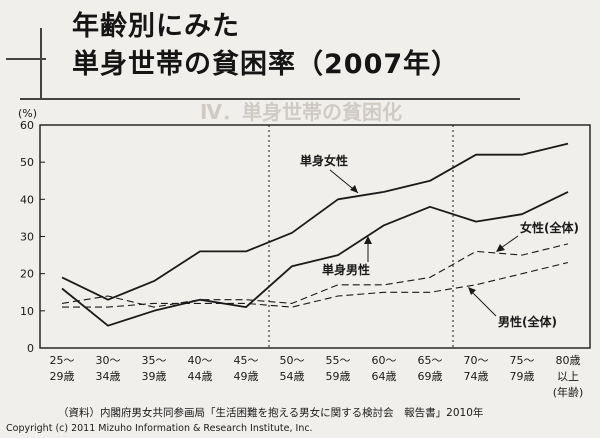 Image resolution: width=600 pixels, height=438 pixels. I want to click on x-tick-label: 39歳, so click(154, 376).